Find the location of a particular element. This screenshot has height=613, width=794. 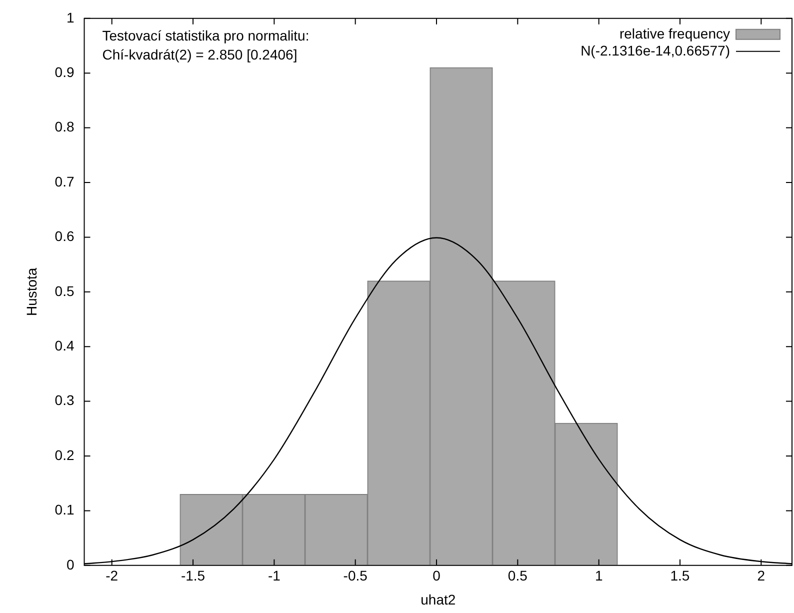

x-axis-title: uhat2 is located at coordinates (438, 599).